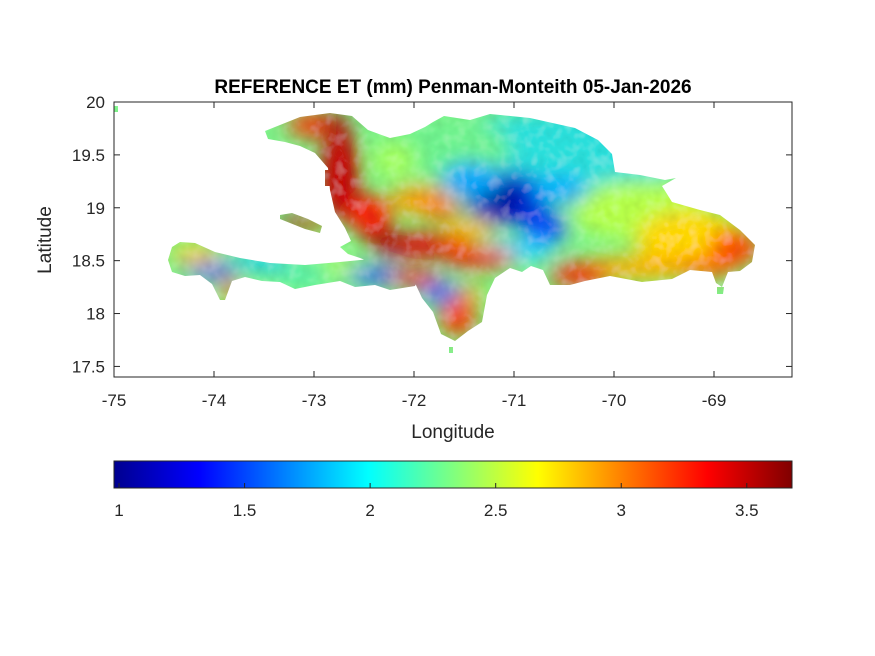  Describe the element at coordinates (88, 261) in the screenshot. I see `y-tick-label: 18.5` at that location.